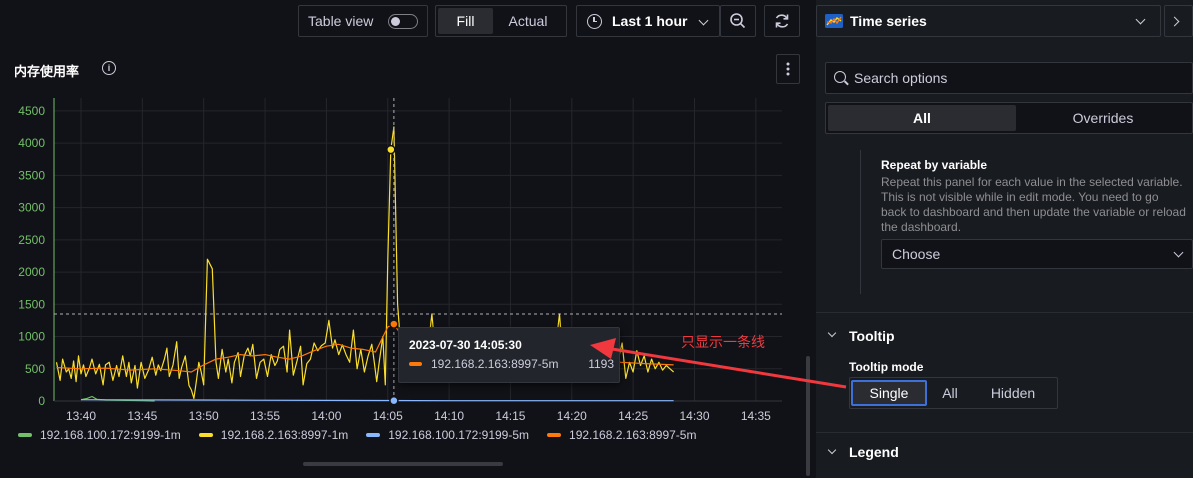 The image size is (1193, 478). Describe the element at coordinates (459, 435) in the screenshot. I see `legend-label: 192.168.100.172:9199-5m` at that location.